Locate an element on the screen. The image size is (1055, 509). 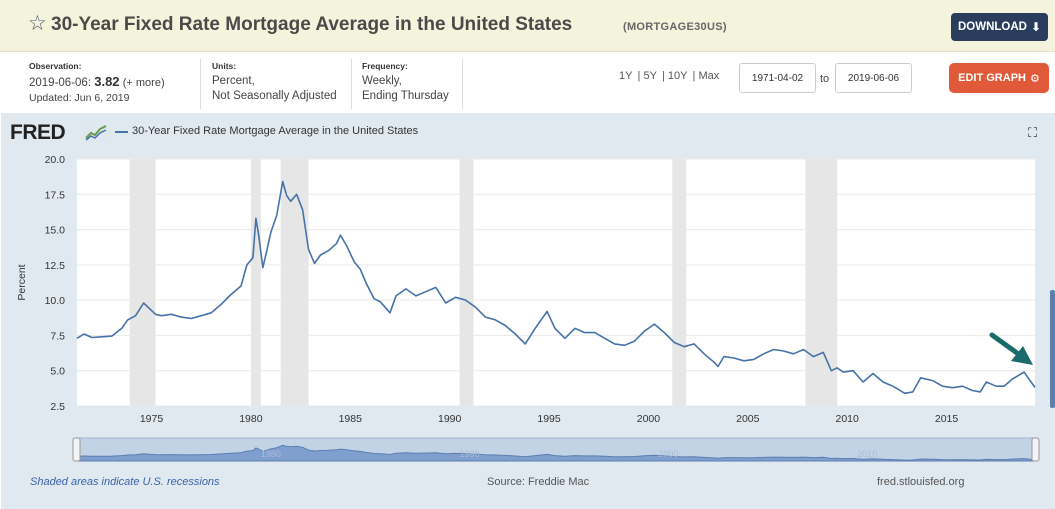
frequency-line1: Weekly, is located at coordinates (382, 81).